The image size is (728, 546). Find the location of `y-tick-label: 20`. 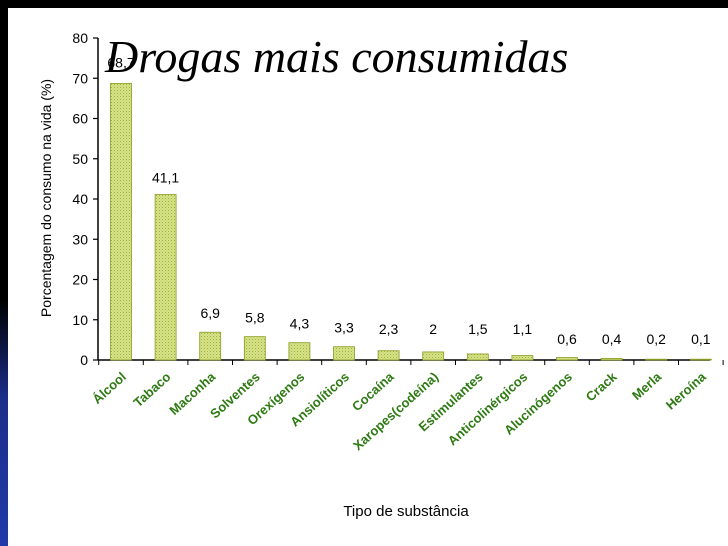

y-tick-label: 20 is located at coordinates (80, 280).